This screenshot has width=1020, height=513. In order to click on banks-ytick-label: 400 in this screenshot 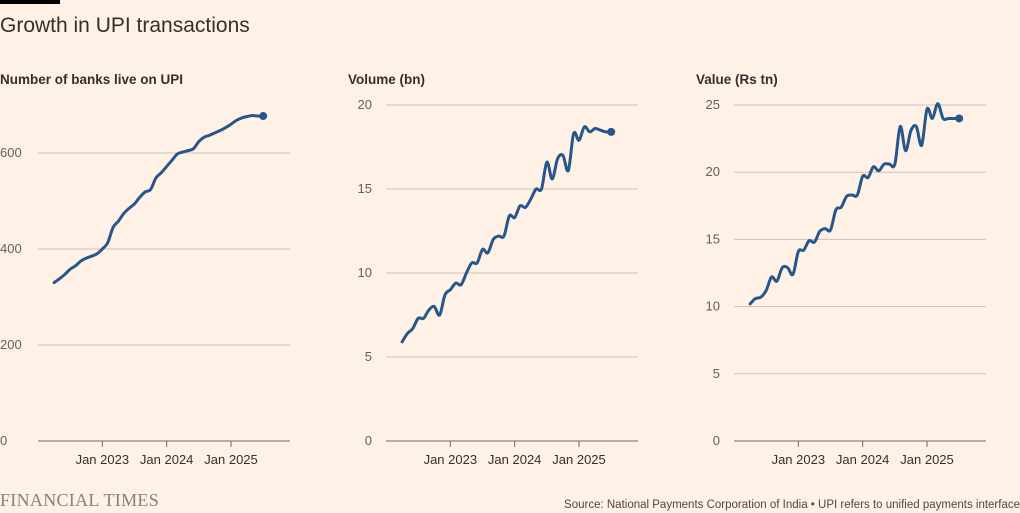, I will do `click(11, 248)`.